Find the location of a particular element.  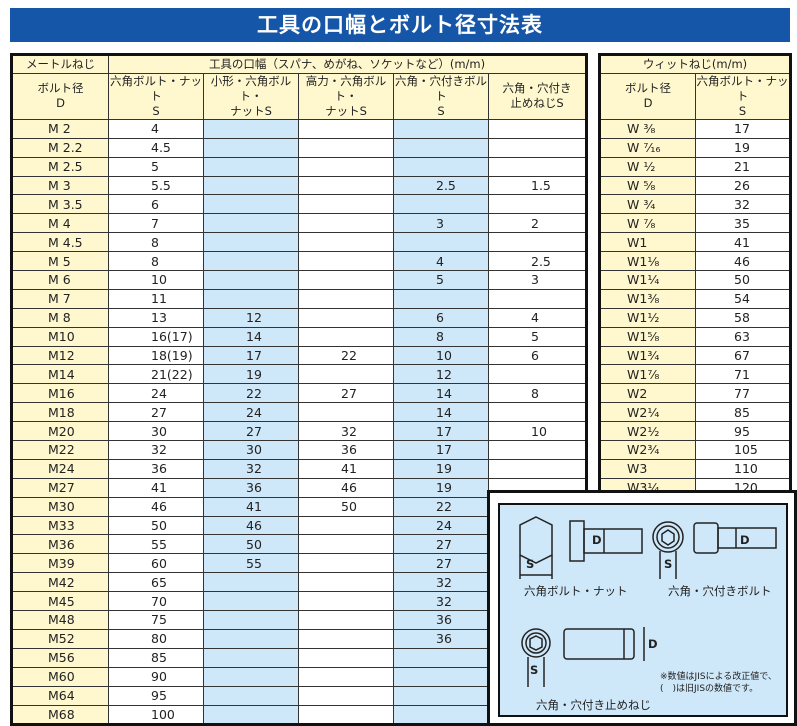

socket-bolt-illustration is located at coordinates (714, 550).